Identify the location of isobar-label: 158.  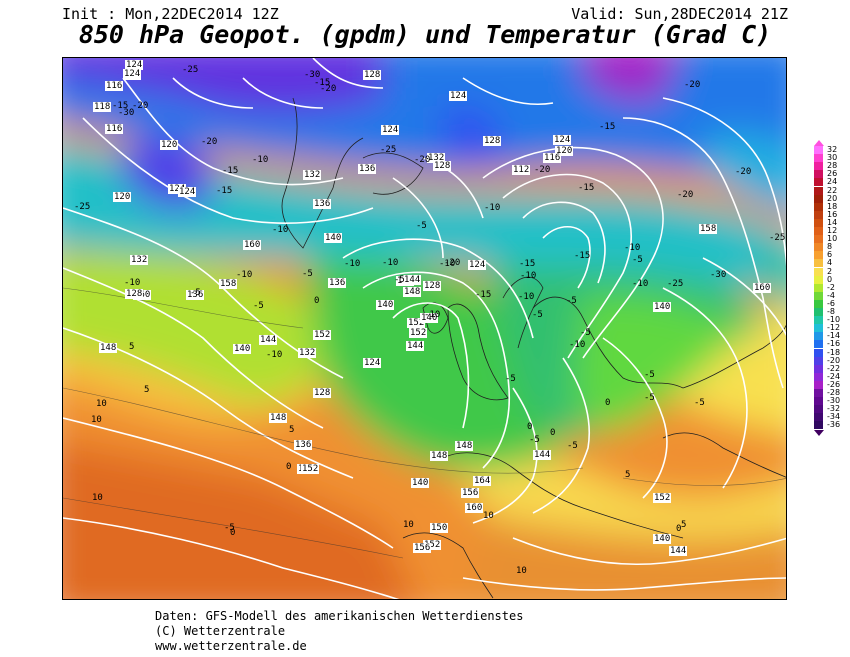
(228, 284).